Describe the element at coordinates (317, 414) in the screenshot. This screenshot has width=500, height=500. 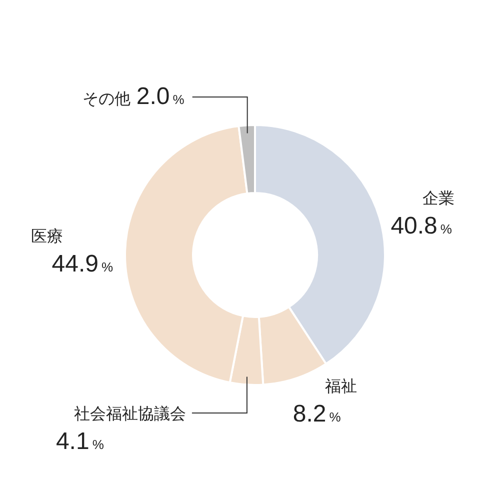
I see `data-label: 8.2%` at that location.